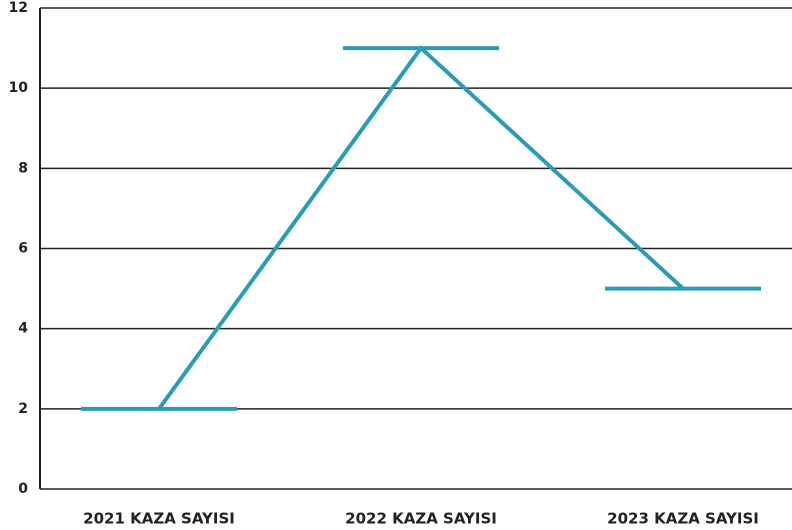 The height and width of the screenshot is (530, 792). I want to click on y-tick-label: 4, so click(23, 329).